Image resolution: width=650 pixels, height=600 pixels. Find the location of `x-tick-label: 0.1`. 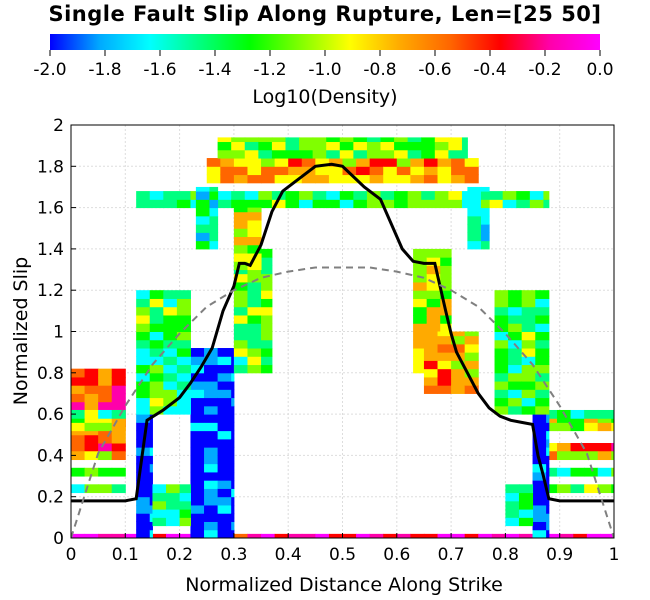

x-tick-label: 0.1 is located at coordinates (125, 555).